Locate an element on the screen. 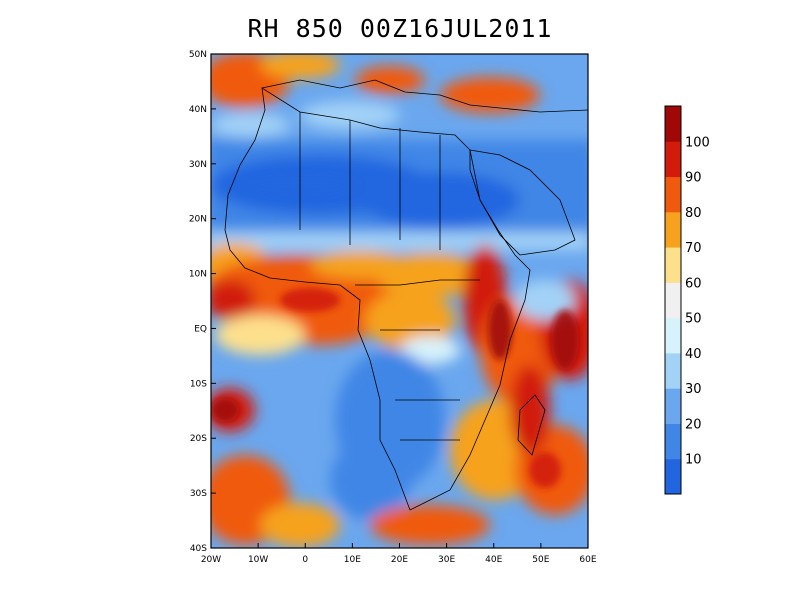 The height and width of the screenshot is (600, 800). lat-tick-label: 10N is located at coordinates (198, 275).